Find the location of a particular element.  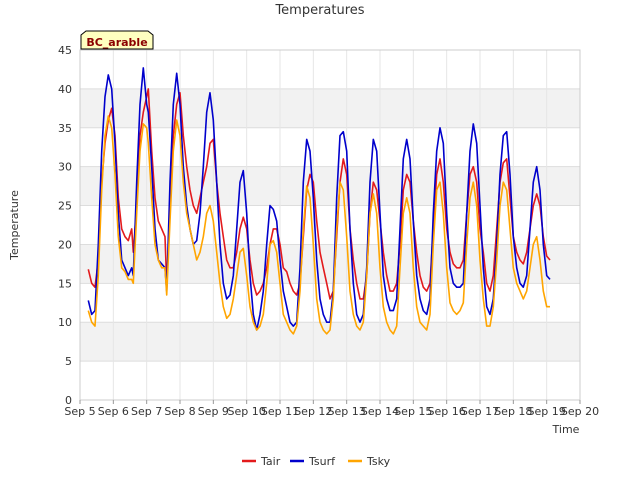

x-tick-label: Sep 12 is located at coordinates (313, 411).